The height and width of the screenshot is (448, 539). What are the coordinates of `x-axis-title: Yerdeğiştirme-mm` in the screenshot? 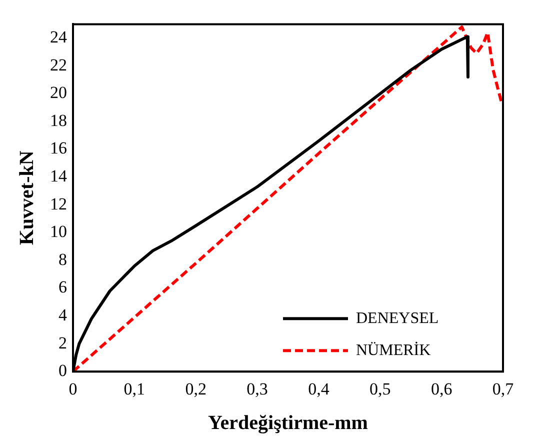 It's located at (288, 423).